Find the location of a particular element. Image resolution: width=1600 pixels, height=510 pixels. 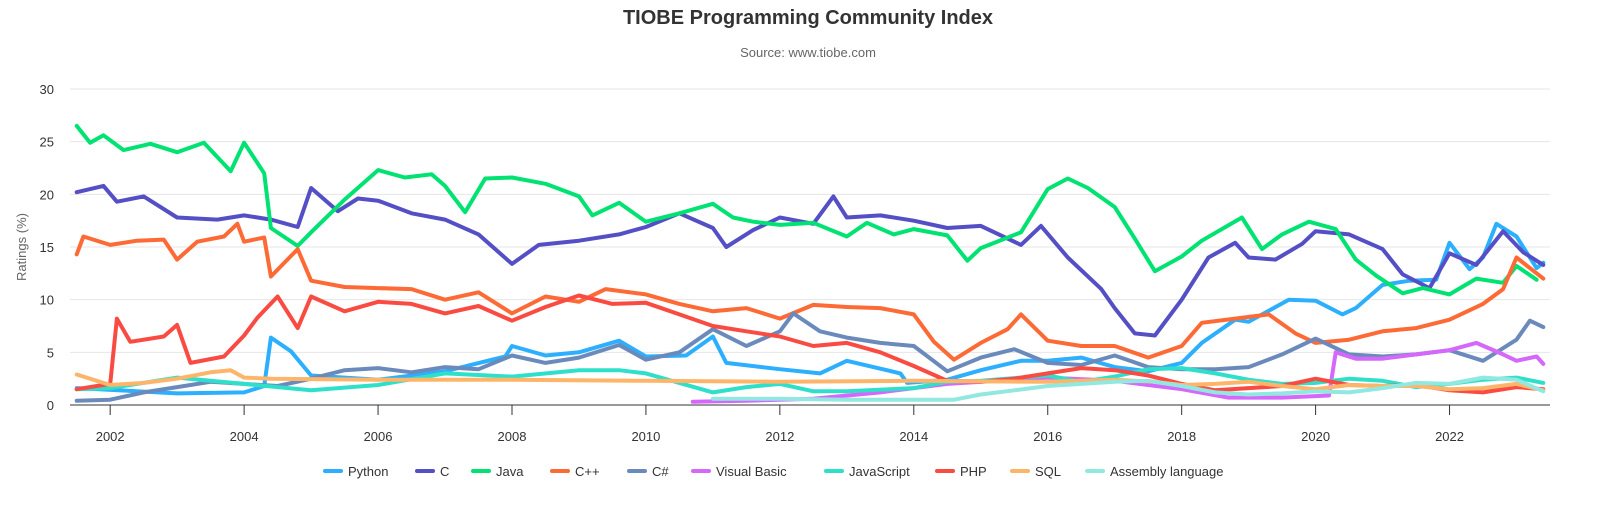

legend-item-assembly-language: Assembly language is located at coordinates (1154, 471).